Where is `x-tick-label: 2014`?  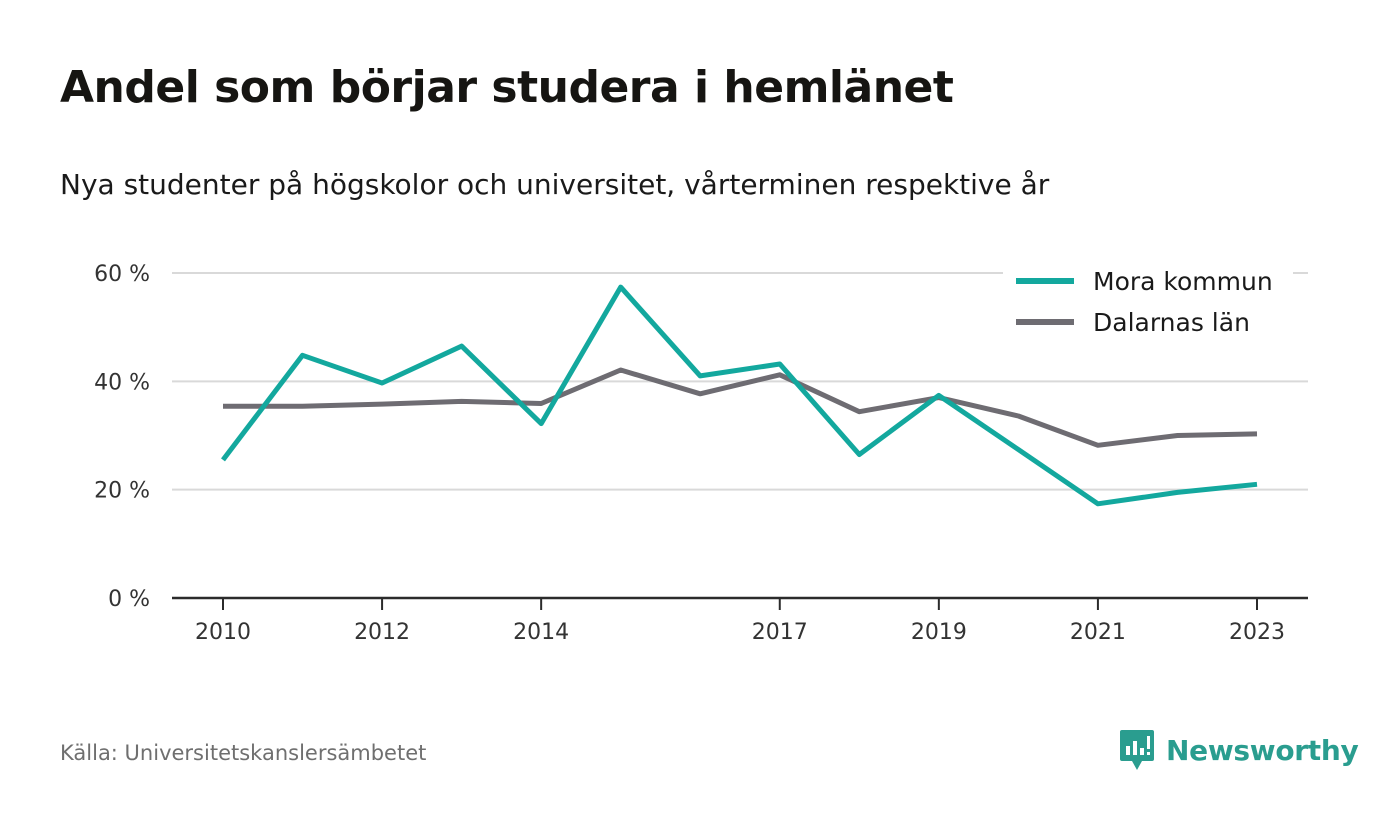 x-tick-label: 2014 is located at coordinates (541, 632).